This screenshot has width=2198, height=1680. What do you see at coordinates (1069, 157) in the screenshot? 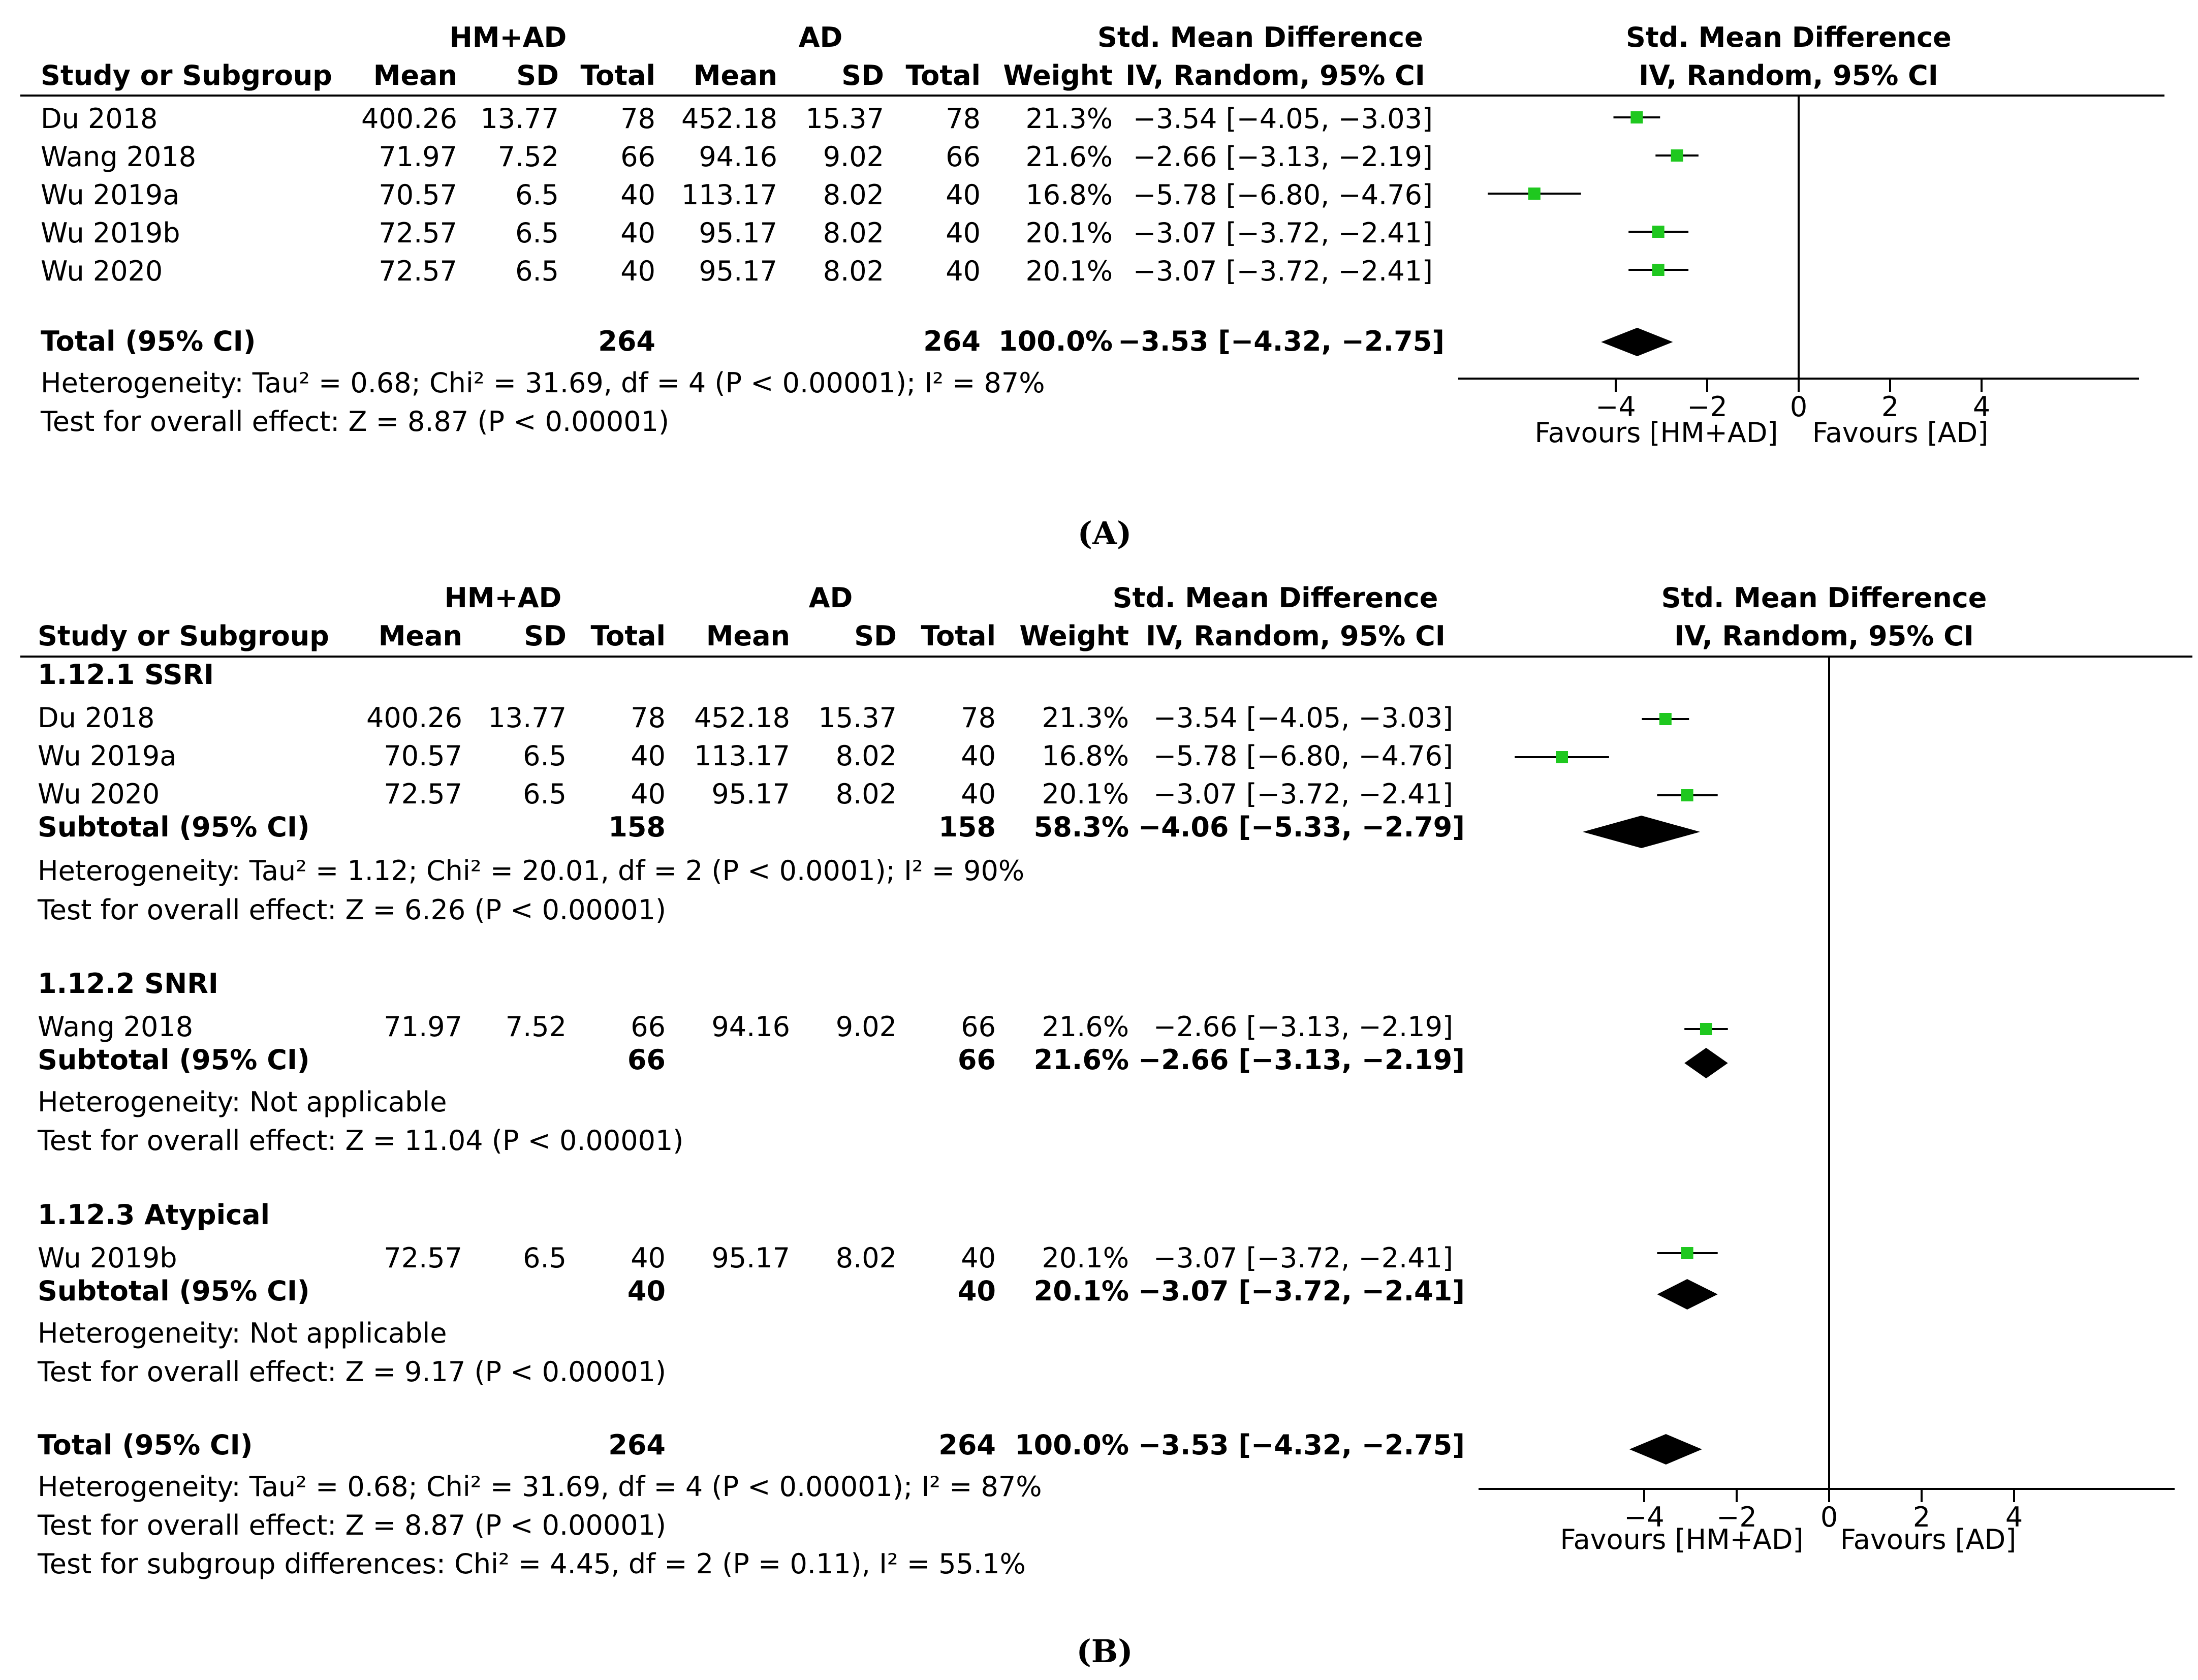
I see `weight: 21.6%` at bounding box center [1069, 157].